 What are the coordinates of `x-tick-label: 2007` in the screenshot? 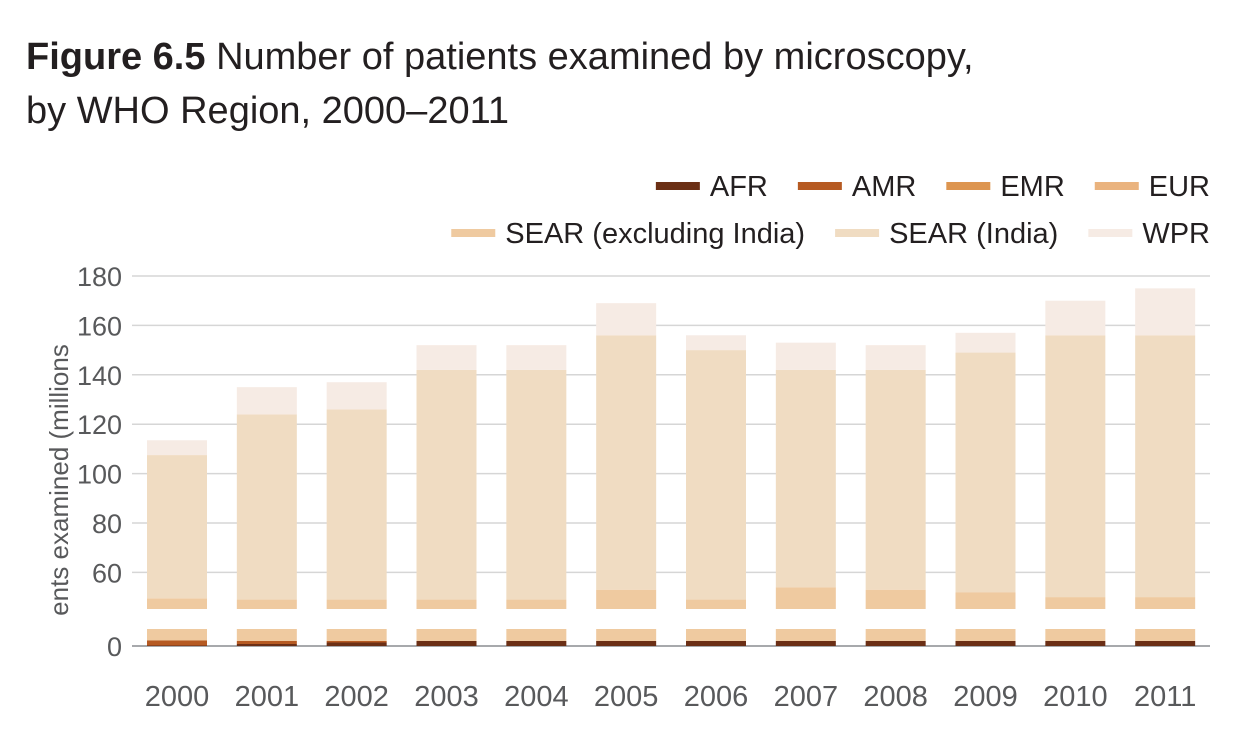 It's located at (806, 697).